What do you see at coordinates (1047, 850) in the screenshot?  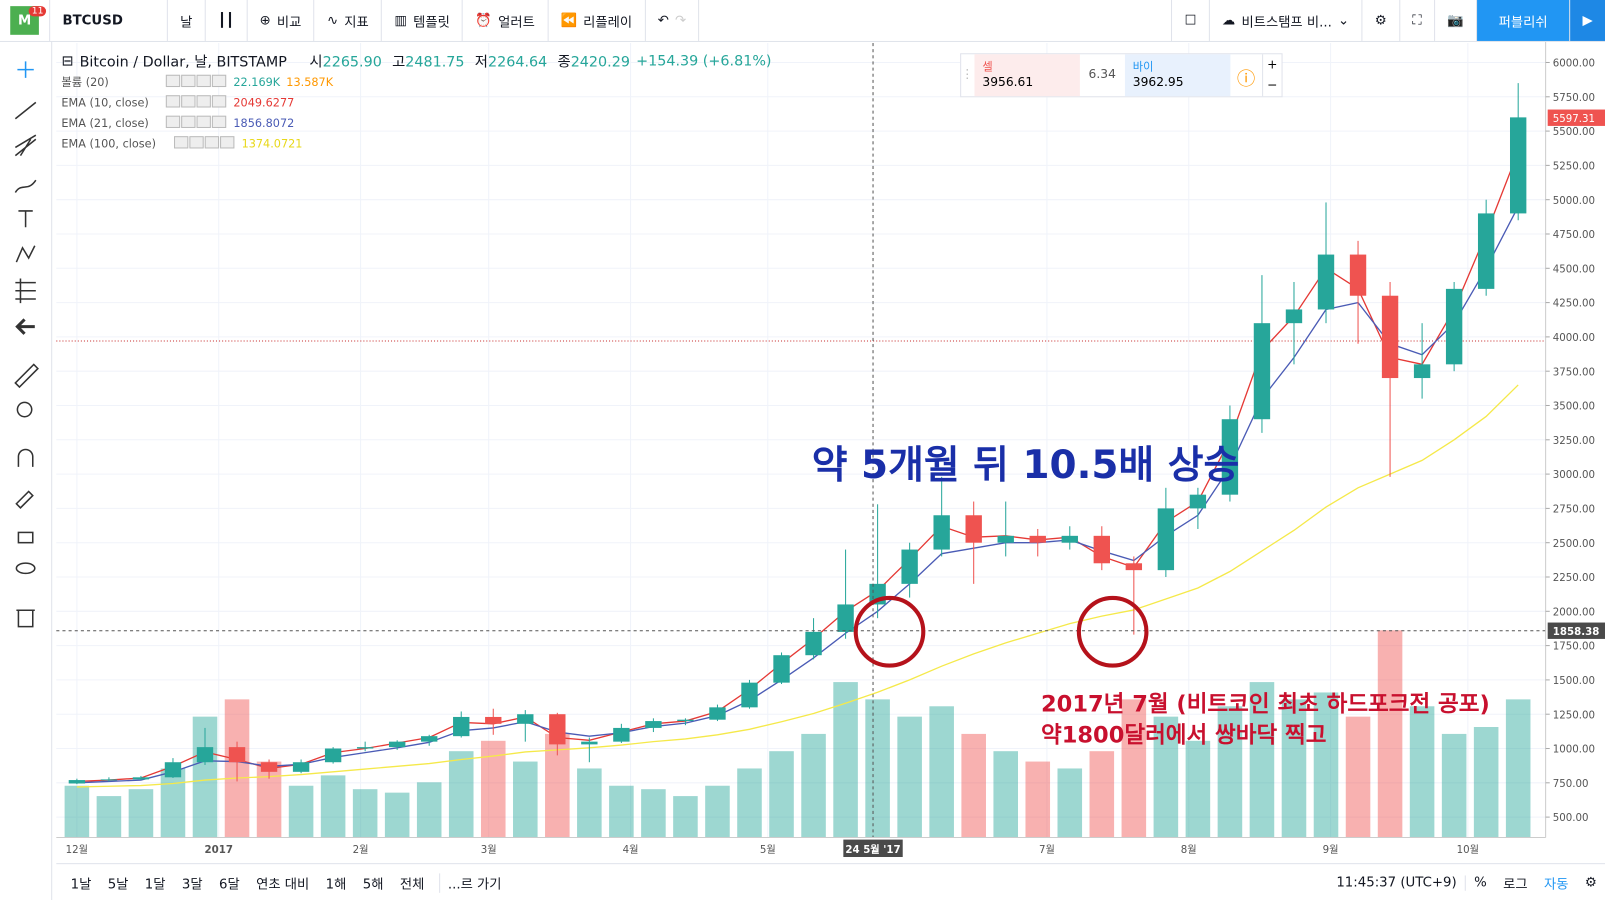 I see `x-tick-label: 7월` at bounding box center [1047, 850].